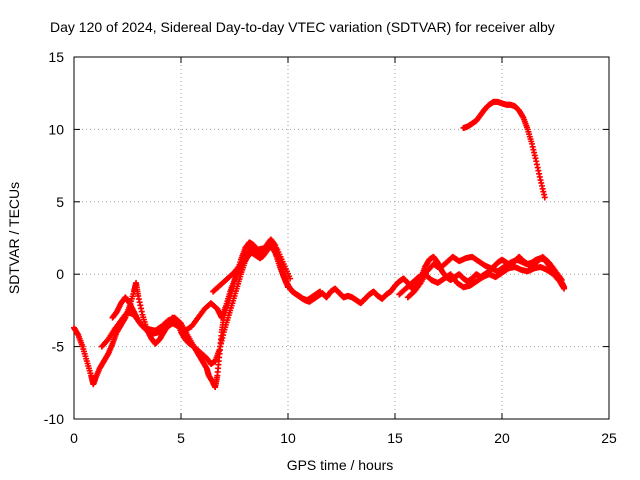  I want to click on y-axis-label: SDTVAR / TECUs, so click(14, 238).